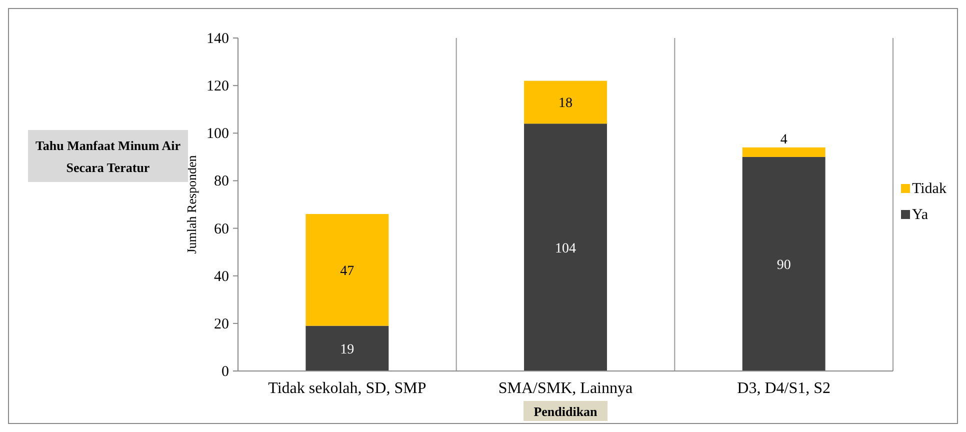 The height and width of the screenshot is (432, 966). Describe the element at coordinates (191, 204) in the screenshot. I see `y-axis-title: Jumlah Responden` at that location.